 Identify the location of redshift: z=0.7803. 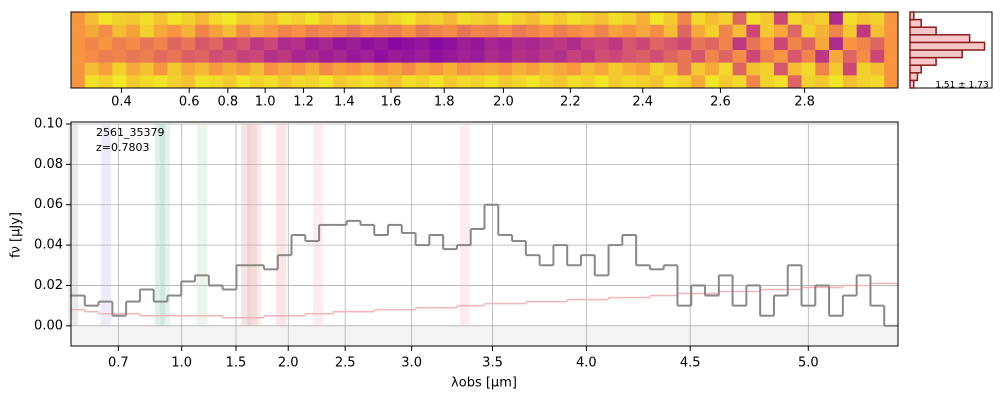
(122, 147).